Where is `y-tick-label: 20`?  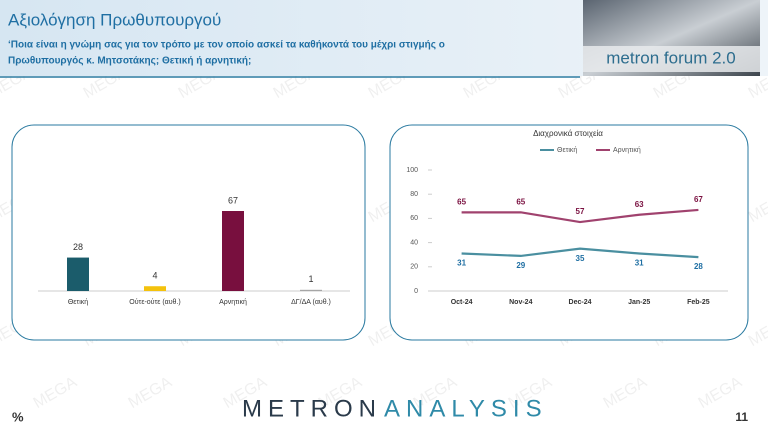 y-tick-label: 20 is located at coordinates (414, 267).